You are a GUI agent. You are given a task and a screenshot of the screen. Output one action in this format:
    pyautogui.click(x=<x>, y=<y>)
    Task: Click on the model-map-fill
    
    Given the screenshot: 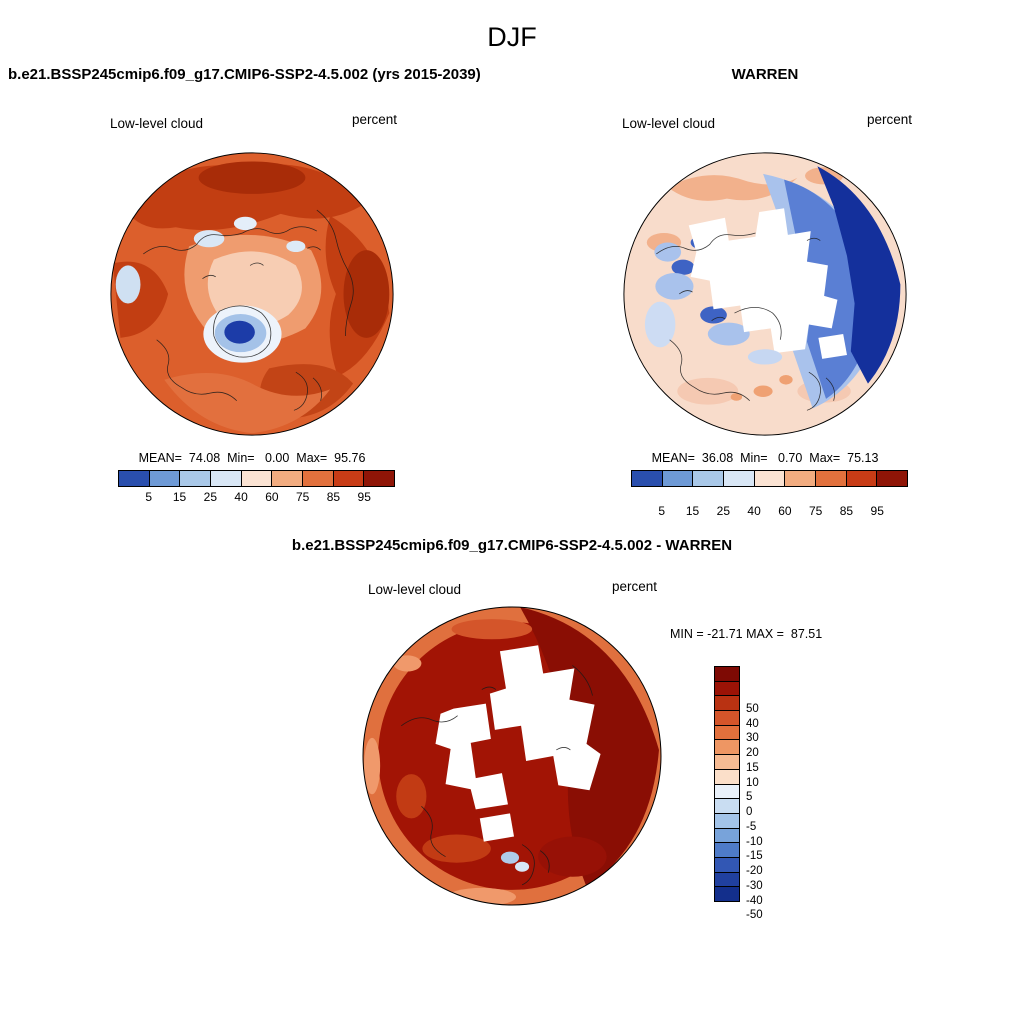 What is the action you would take?
    pyautogui.click(x=252, y=294)
    